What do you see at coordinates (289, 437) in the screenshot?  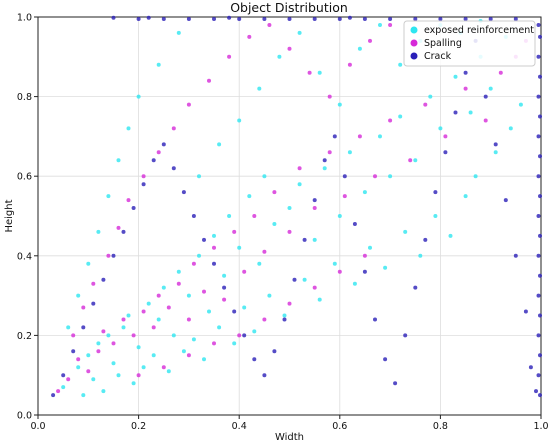 I see `x-axis-label: Width` at bounding box center [289, 437].